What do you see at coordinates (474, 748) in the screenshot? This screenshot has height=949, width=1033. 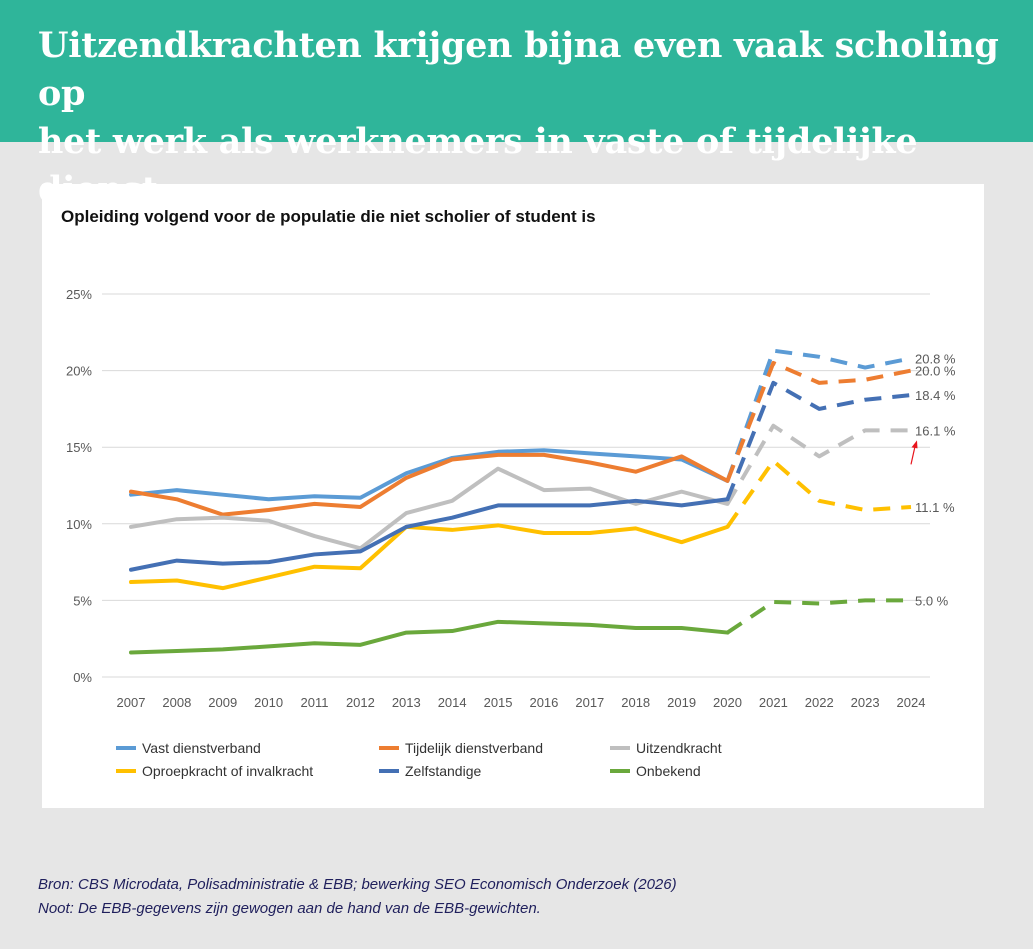 I see `legend-label: Tijdelijk dienstverband` at bounding box center [474, 748].